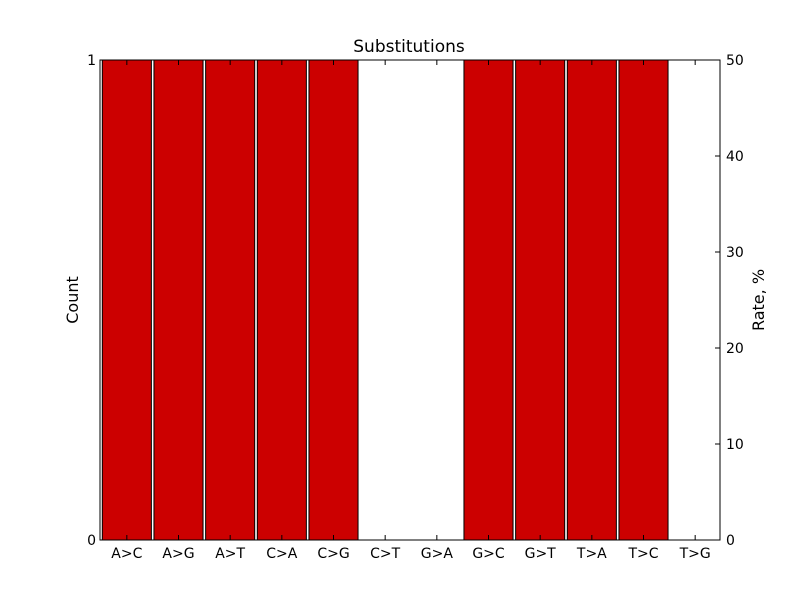 The image size is (800, 600). Describe the element at coordinates (230, 300) in the screenshot. I see `bar-a-to-t` at that location.